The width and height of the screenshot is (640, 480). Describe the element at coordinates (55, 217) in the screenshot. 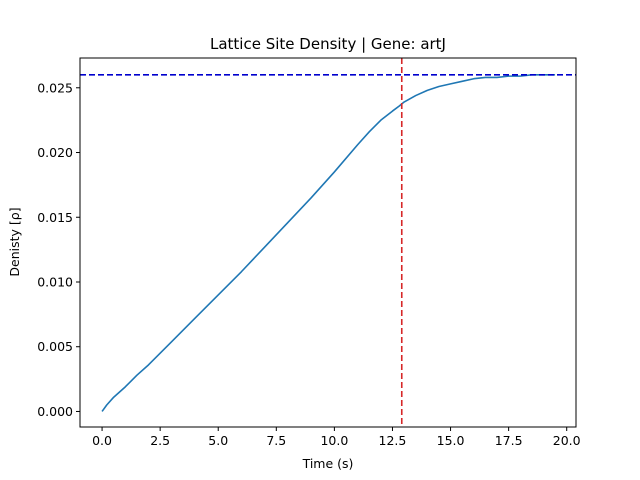

I see `y-tick-label: 0.015` at that location.